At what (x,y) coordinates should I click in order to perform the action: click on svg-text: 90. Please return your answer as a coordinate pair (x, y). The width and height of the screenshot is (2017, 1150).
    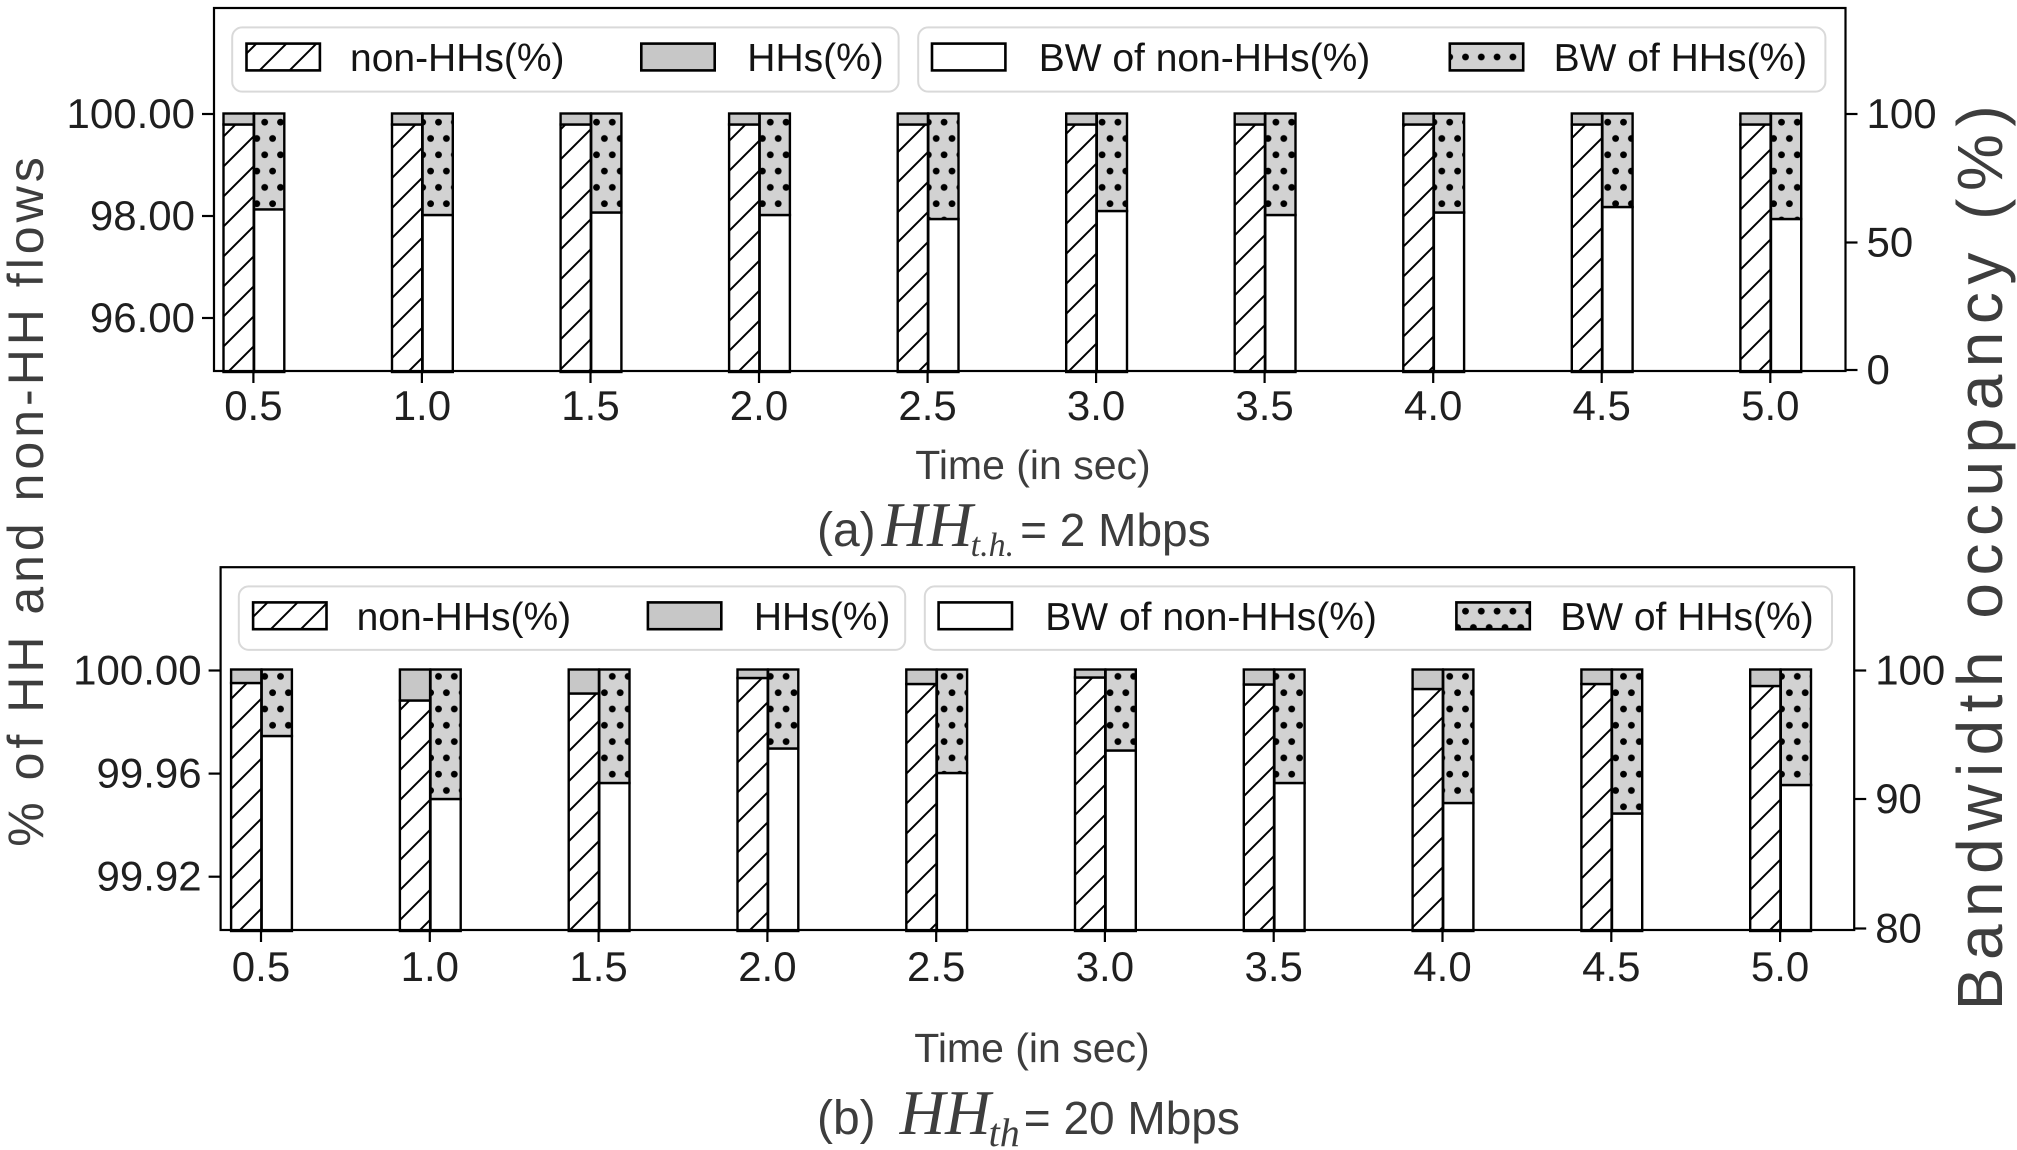
    Looking at the image, I should click on (1898, 798).